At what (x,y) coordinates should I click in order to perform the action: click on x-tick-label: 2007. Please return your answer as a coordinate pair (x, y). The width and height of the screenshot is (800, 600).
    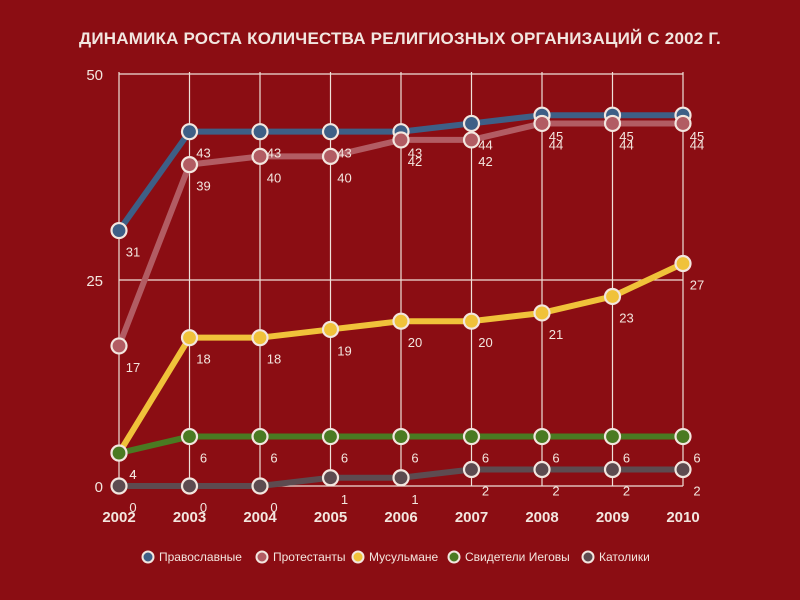
    Looking at the image, I should click on (471, 517).